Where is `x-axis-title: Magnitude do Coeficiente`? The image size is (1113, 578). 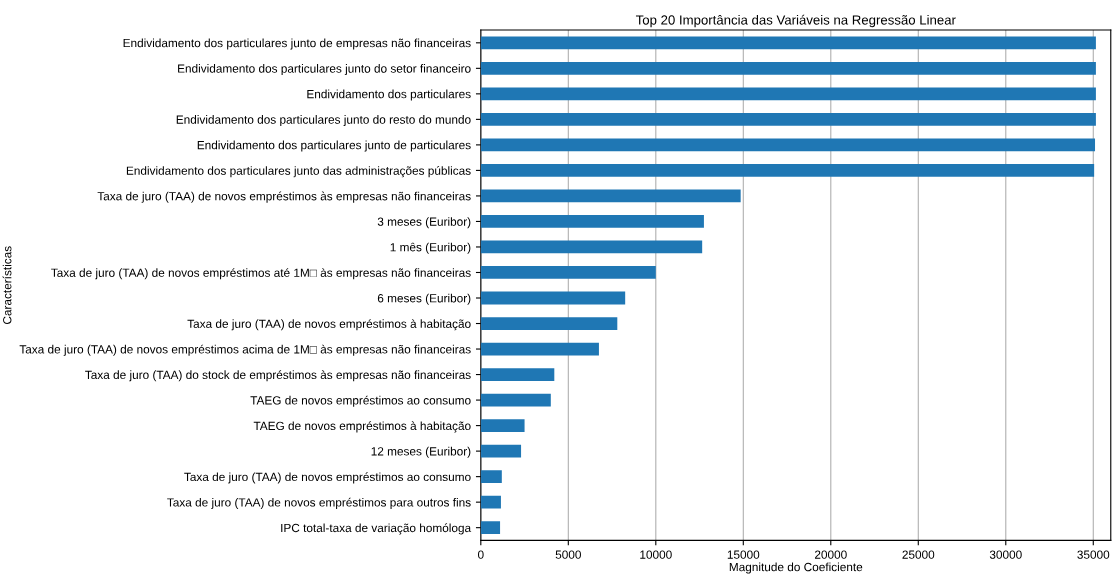 x-axis-title: Magnitude do Coeficiente is located at coordinates (796, 568).